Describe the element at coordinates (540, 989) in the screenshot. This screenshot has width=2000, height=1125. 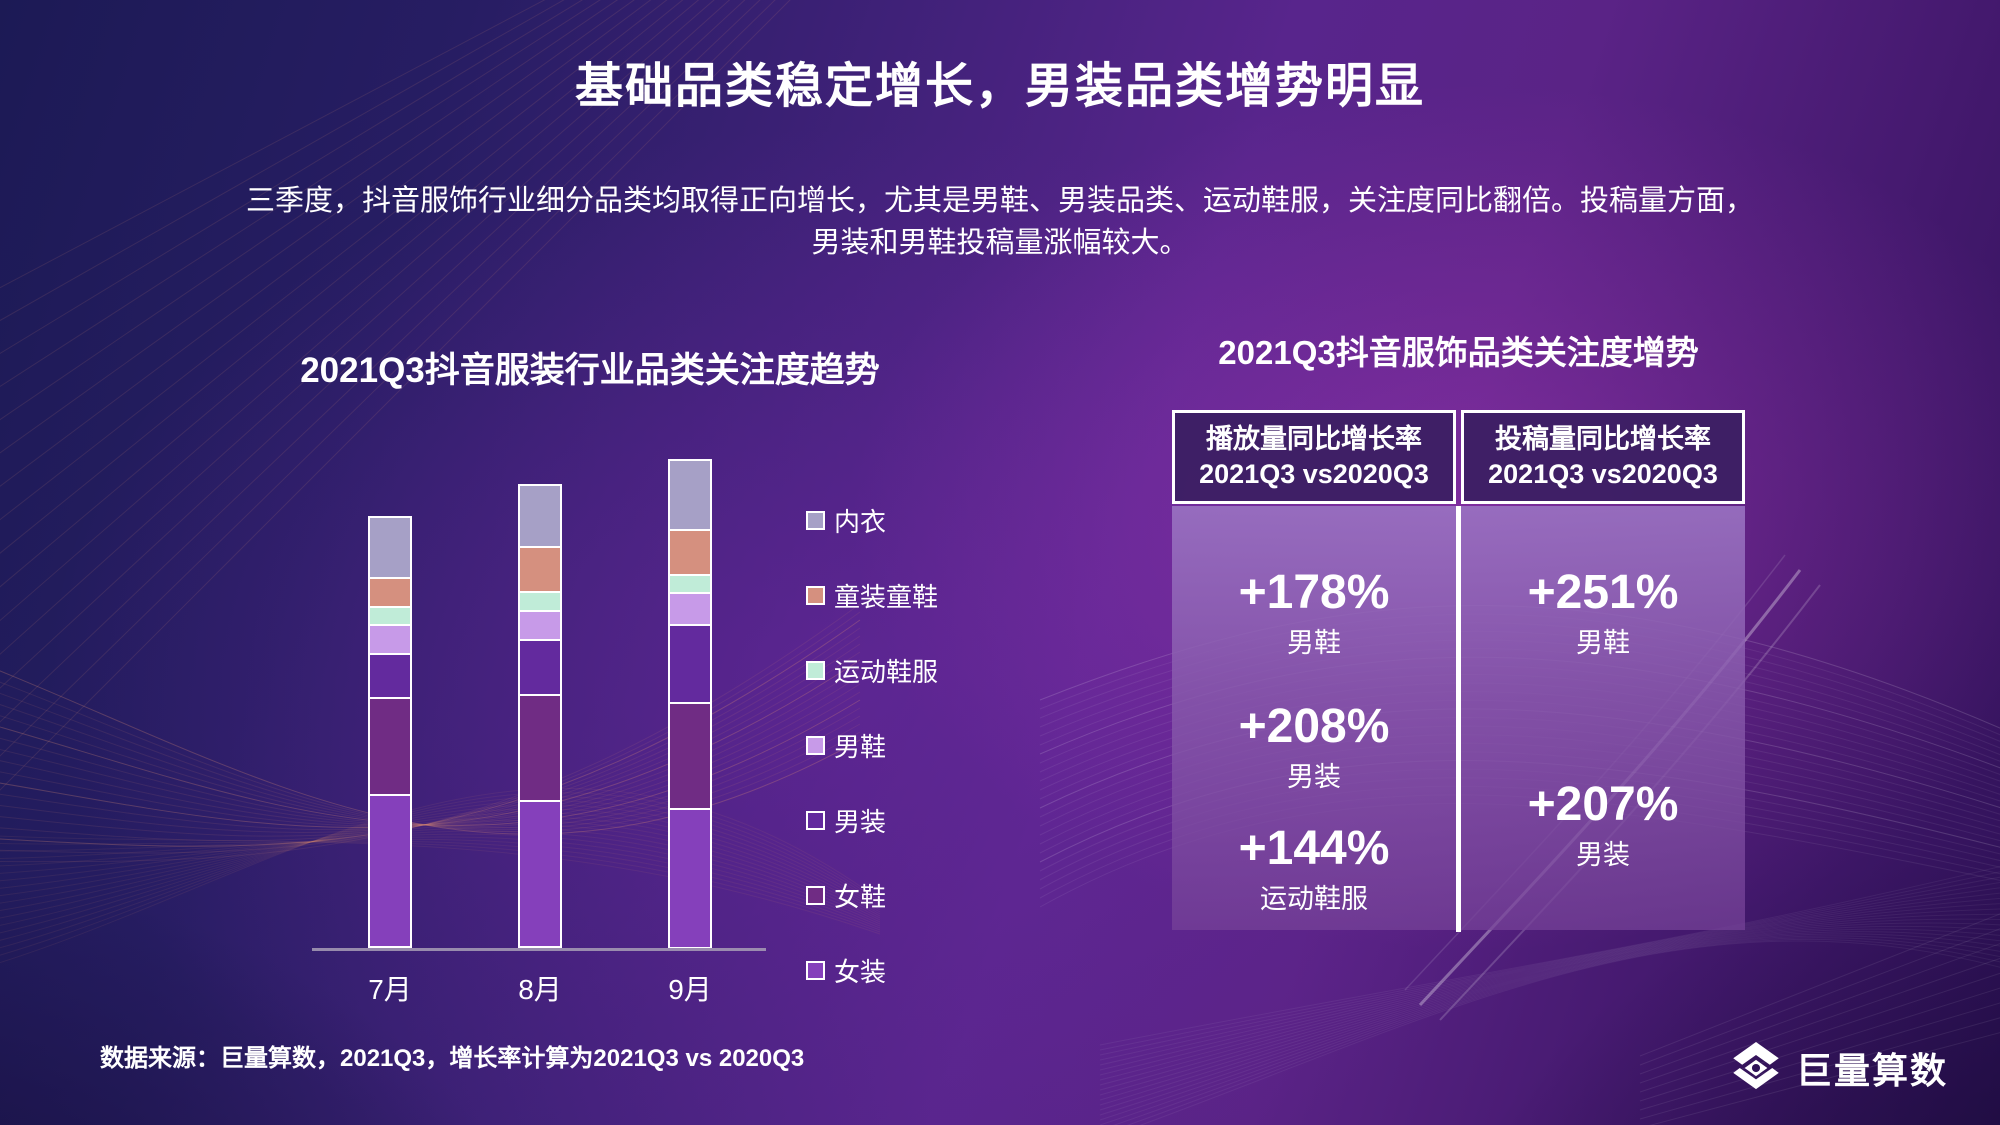
I see `x-axis-label: 8月` at that location.